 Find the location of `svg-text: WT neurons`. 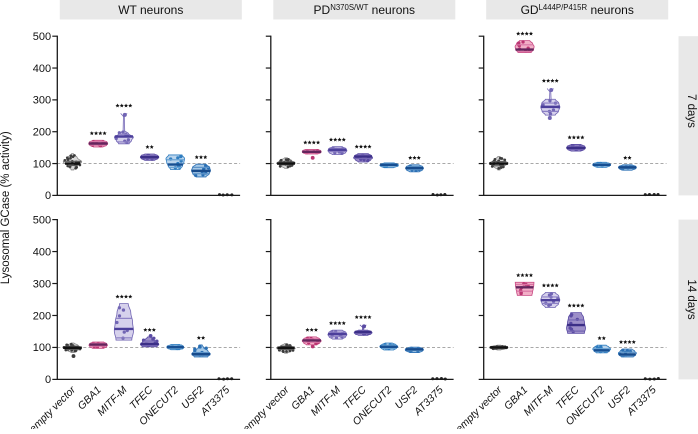

svg-text: WT neurons is located at coordinates (150, 10).